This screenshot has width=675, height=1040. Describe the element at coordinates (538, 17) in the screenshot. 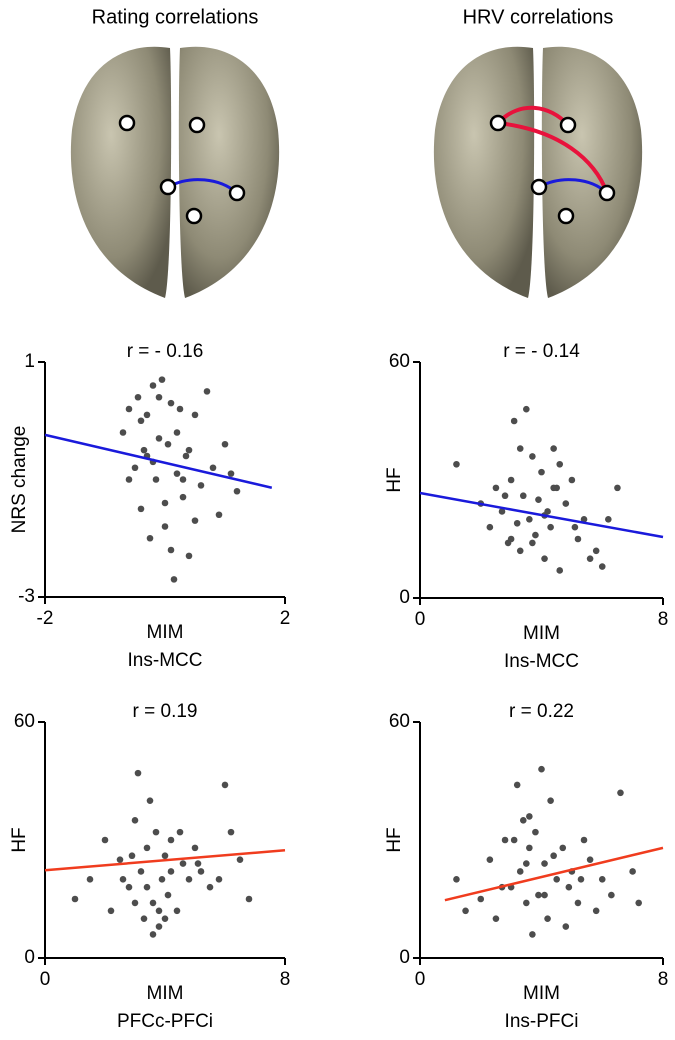

I see `column-title: HRV correlations` at that location.